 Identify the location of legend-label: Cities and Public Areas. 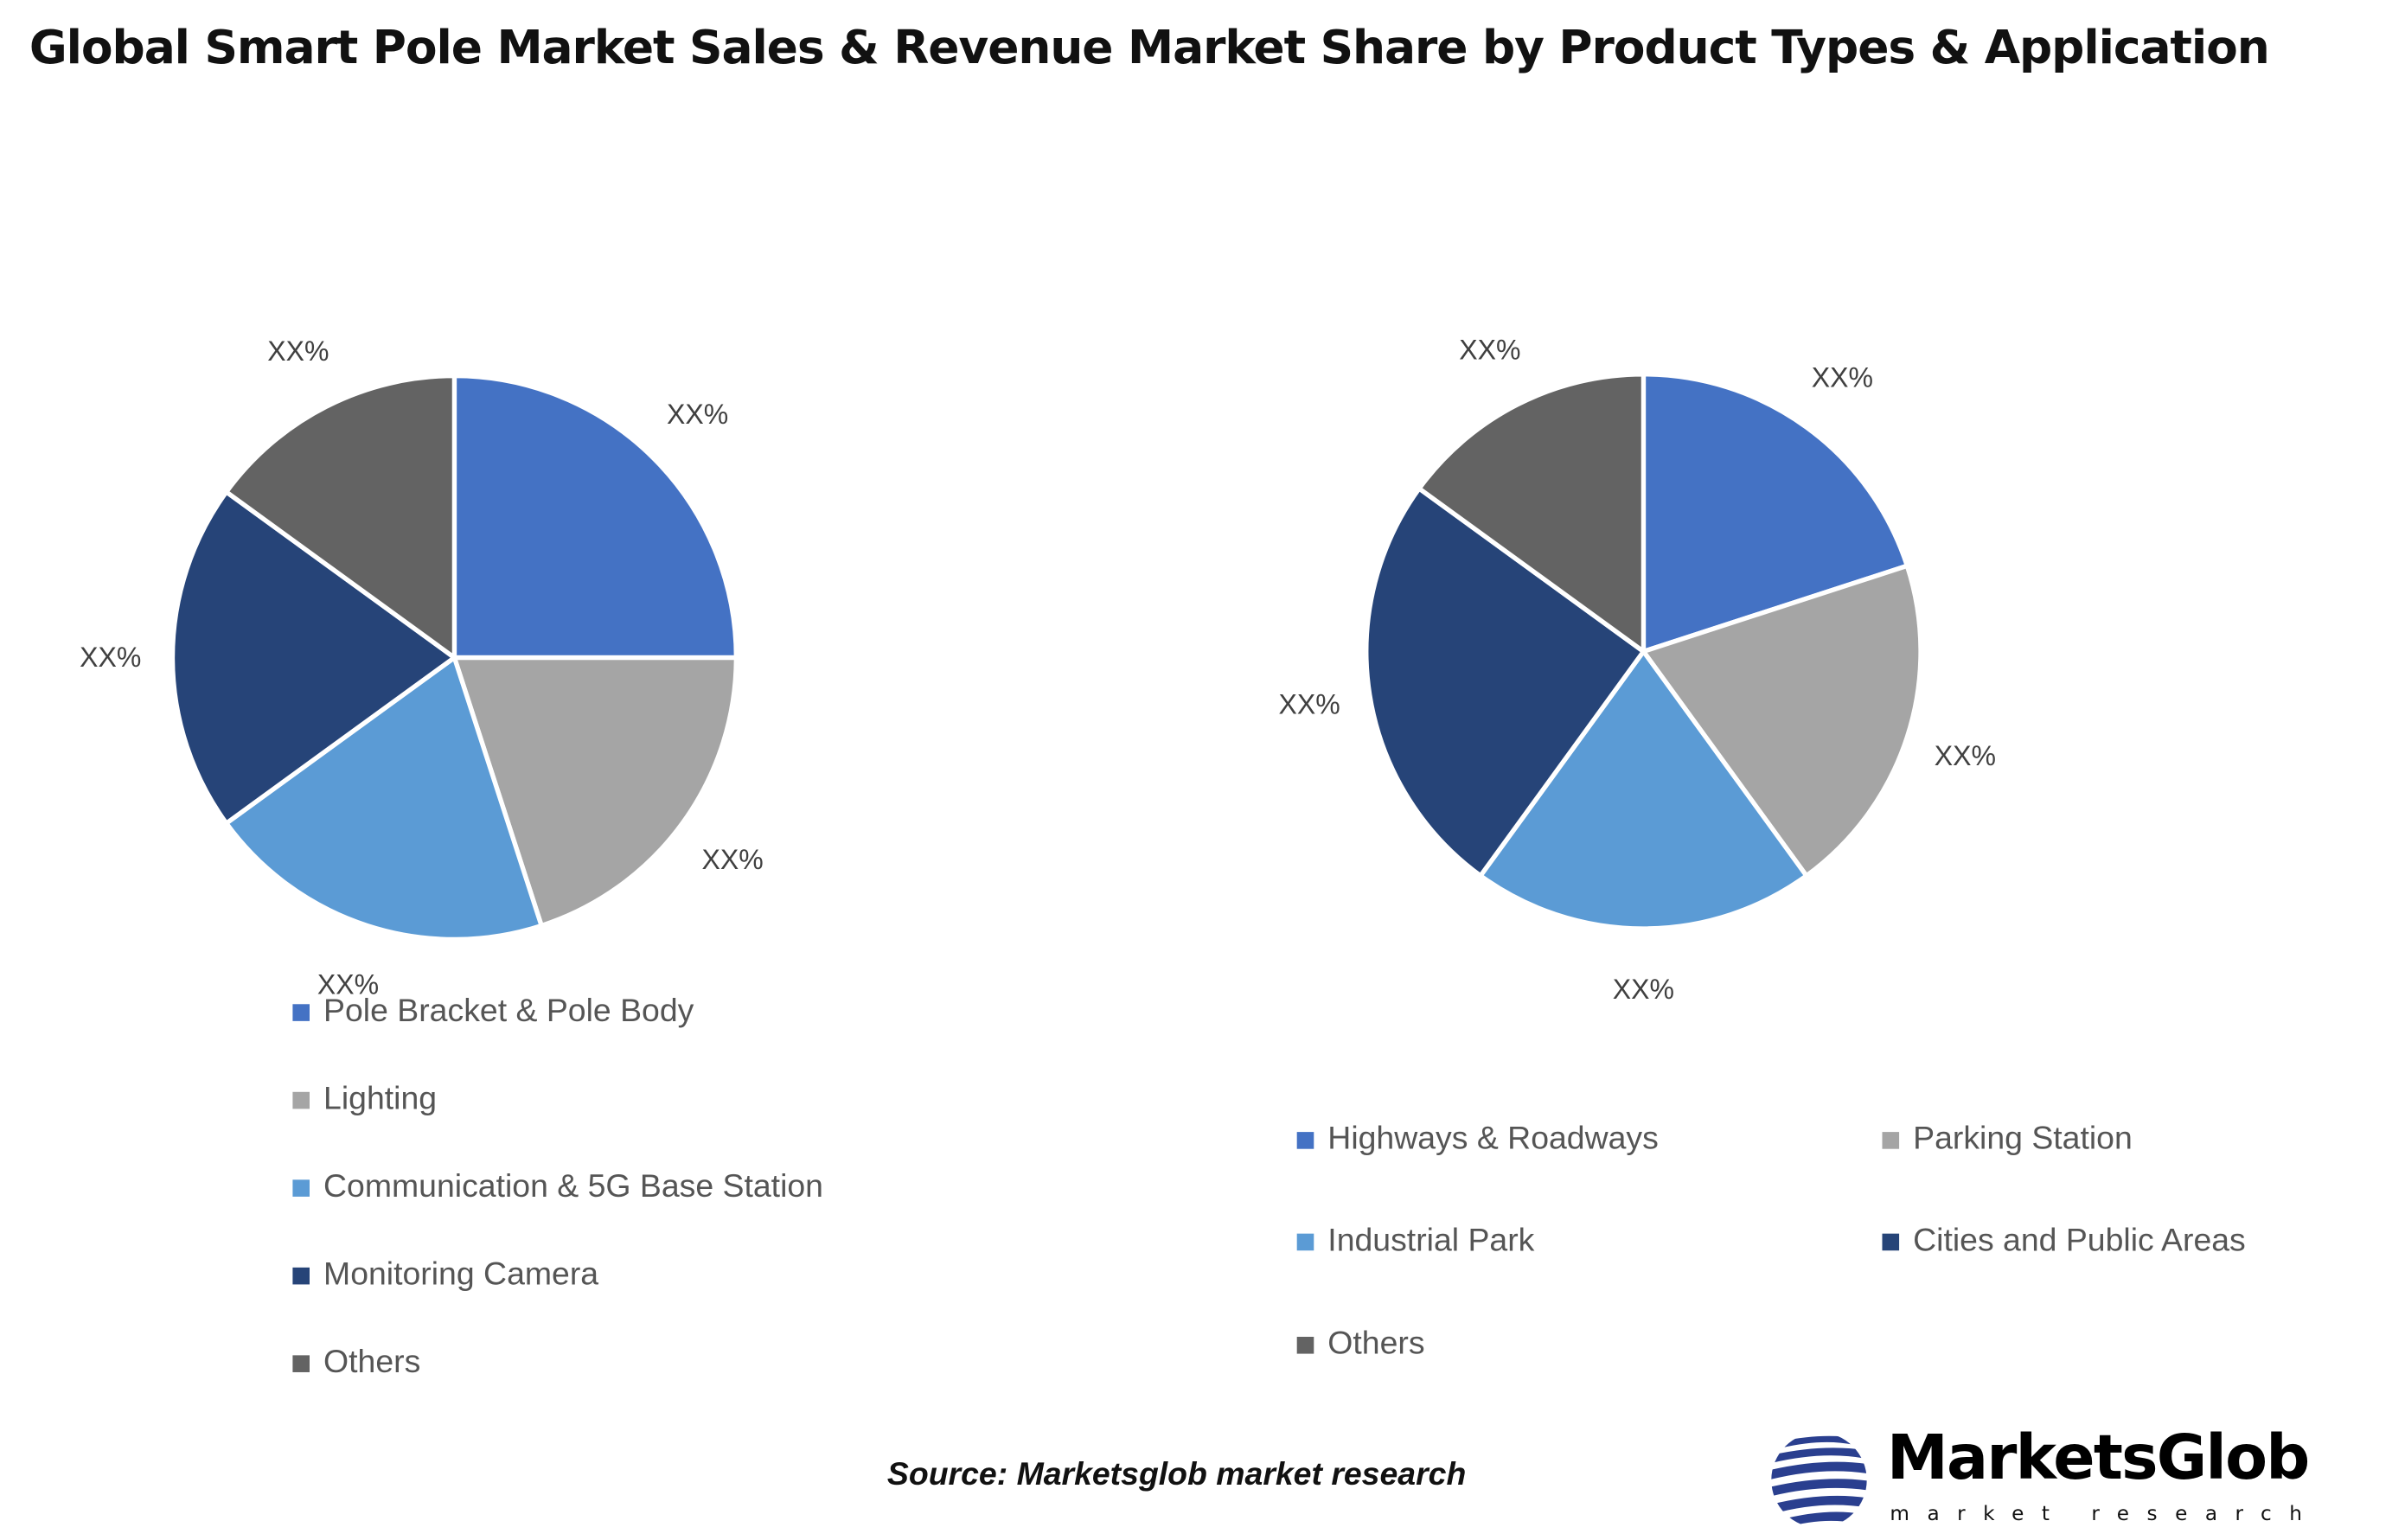
(2079, 1241).